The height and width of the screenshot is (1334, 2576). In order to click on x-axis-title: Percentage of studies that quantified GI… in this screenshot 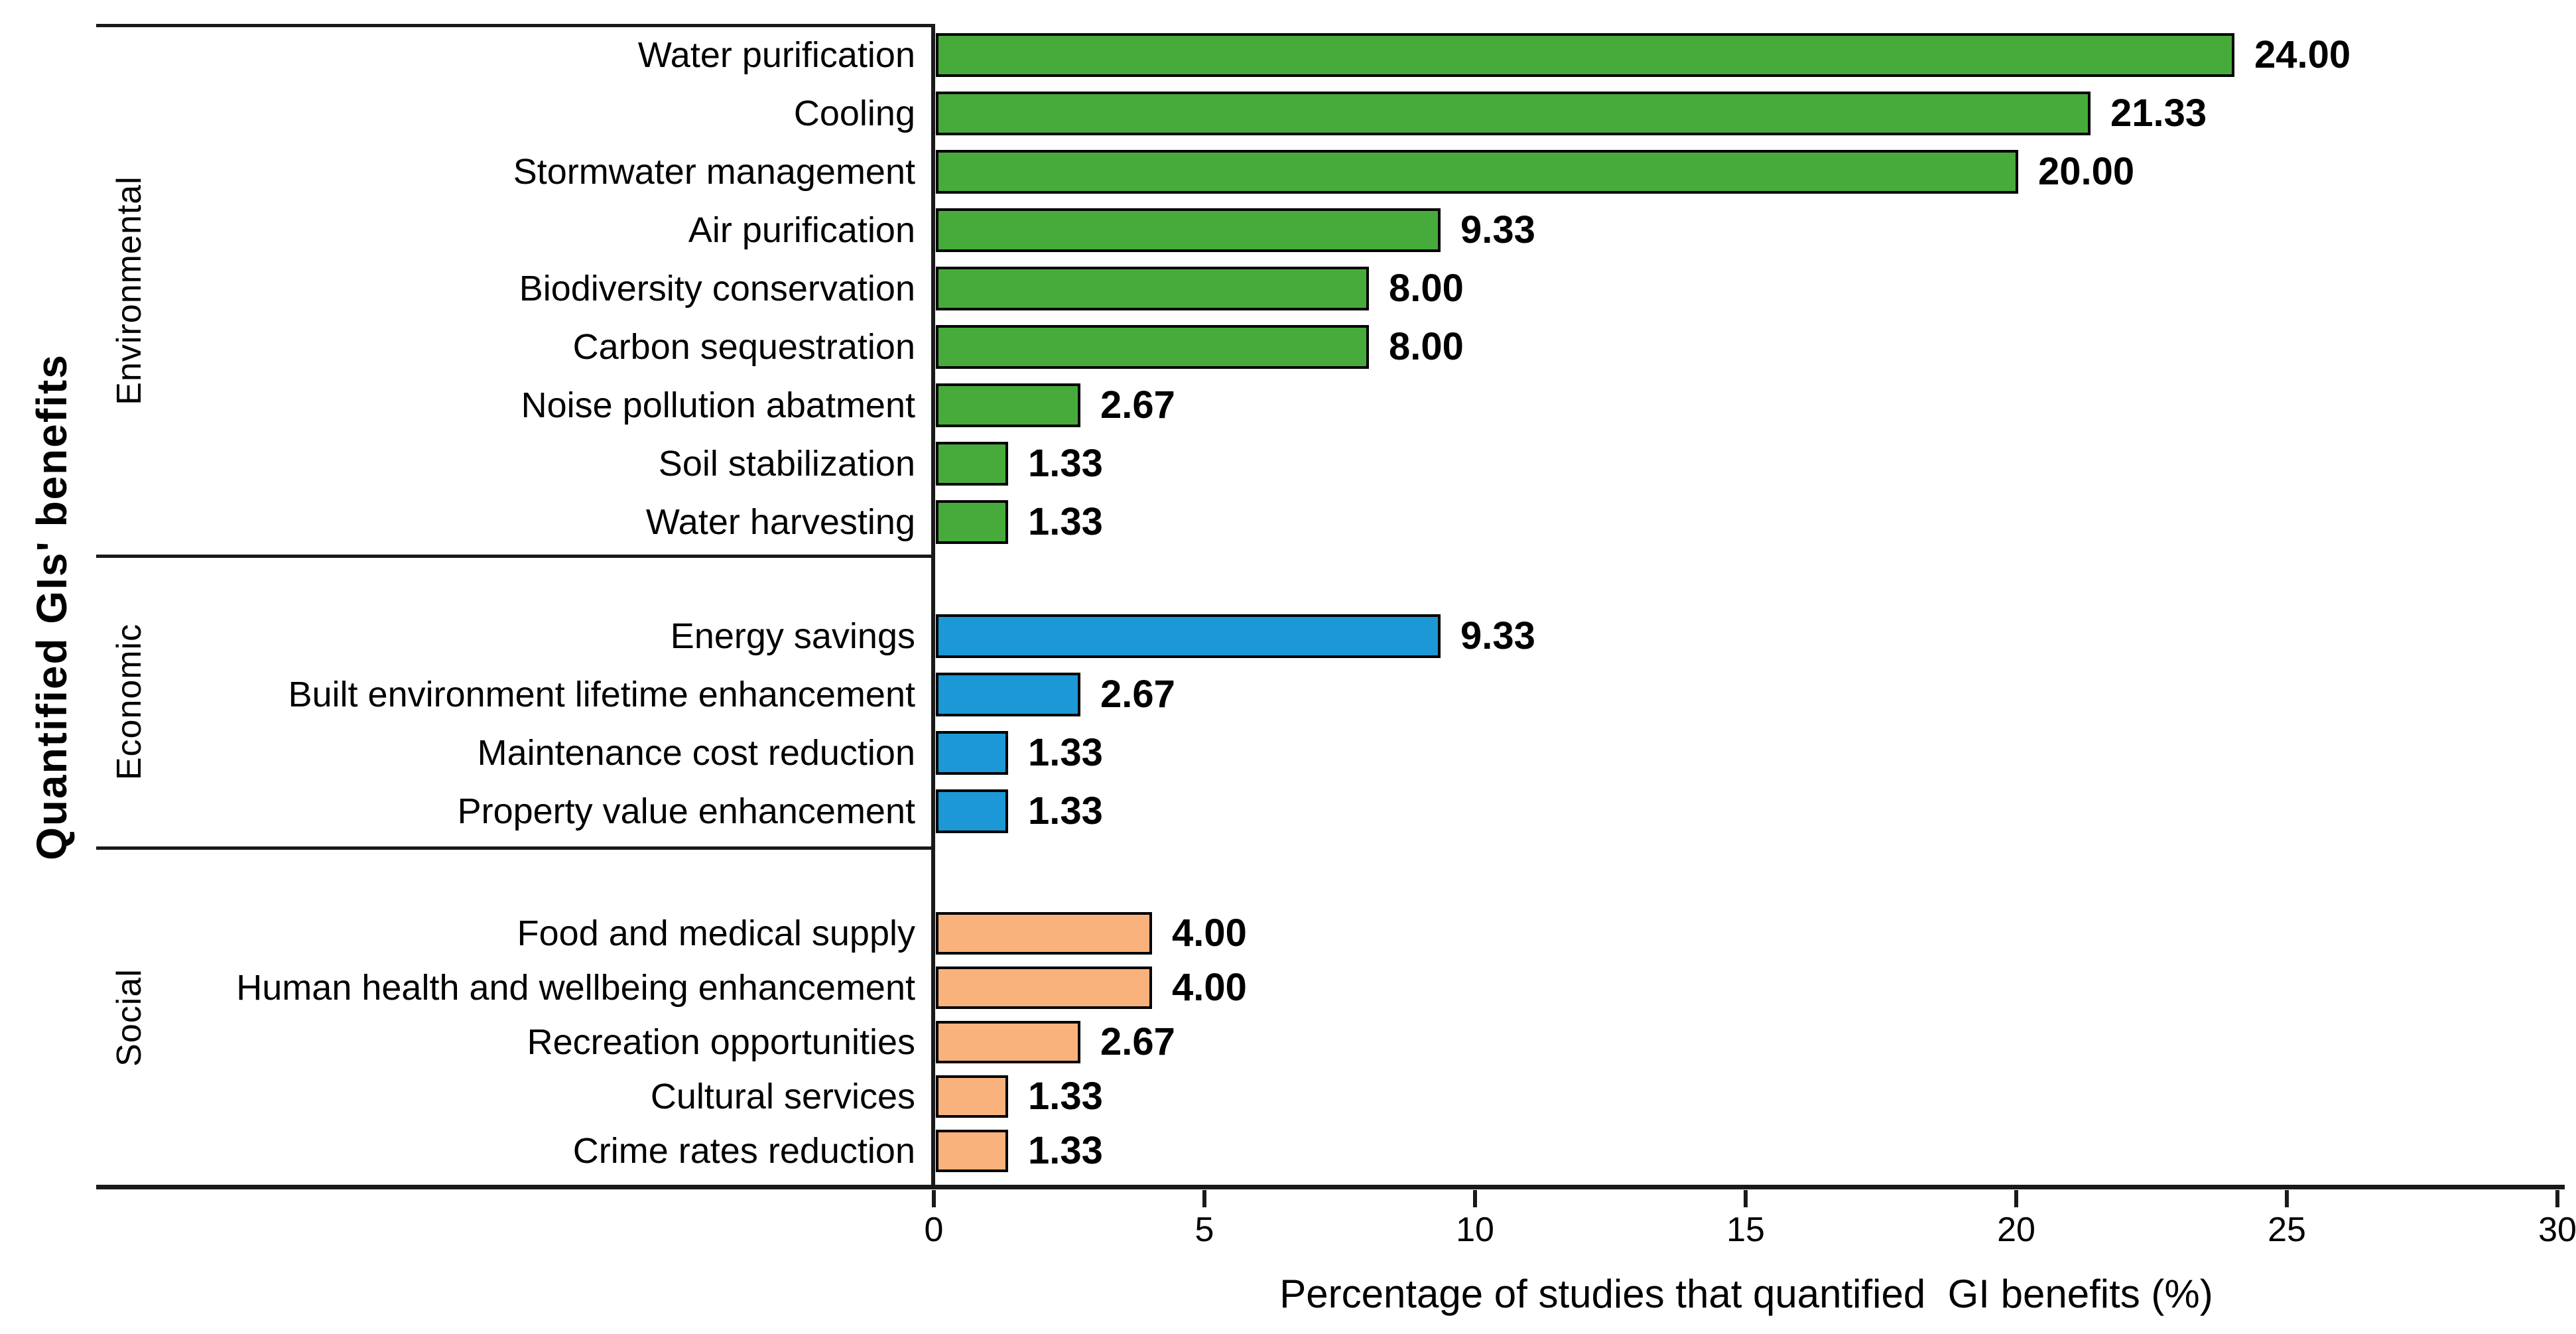, I will do `click(1746, 1294)`.